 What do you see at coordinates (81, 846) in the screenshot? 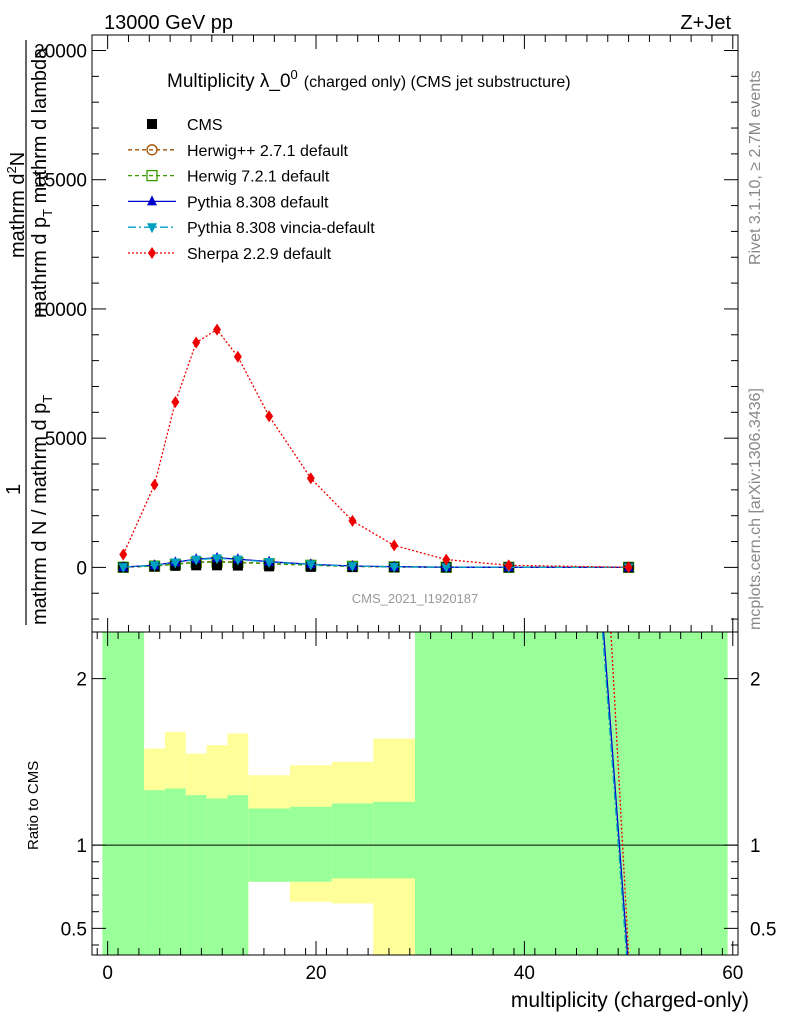
I see `ratio-y-tick-label: 1` at bounding box center [81, 846].